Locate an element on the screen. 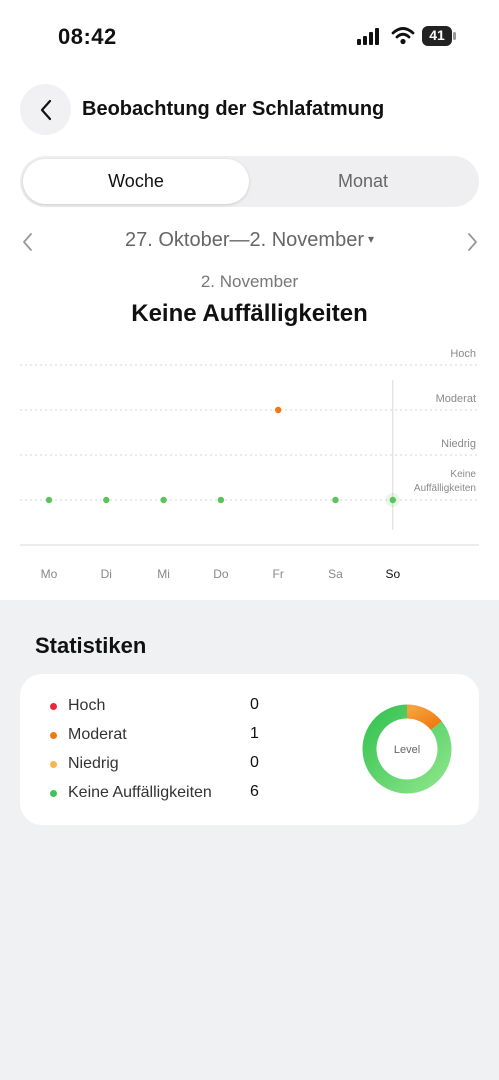 This screenshot has width=499, height=1080. header: Beobachtung der Schlafatmung is located at coordinates (249, 110).